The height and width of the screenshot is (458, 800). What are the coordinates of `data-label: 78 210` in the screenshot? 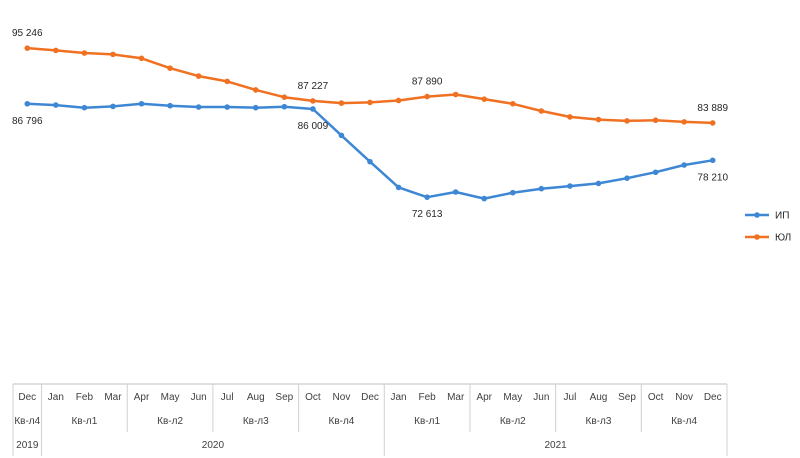 It's located at (712, 177).